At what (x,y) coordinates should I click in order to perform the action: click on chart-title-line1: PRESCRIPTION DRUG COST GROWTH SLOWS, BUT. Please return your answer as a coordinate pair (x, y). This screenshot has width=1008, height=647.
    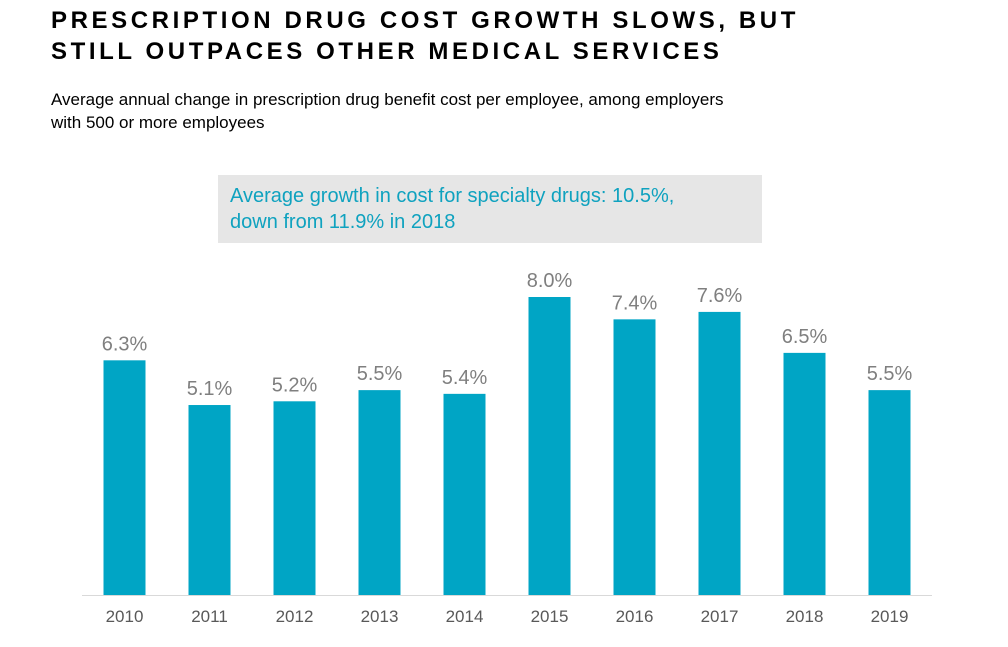
    Looking at the image, I should click on (425, 20).